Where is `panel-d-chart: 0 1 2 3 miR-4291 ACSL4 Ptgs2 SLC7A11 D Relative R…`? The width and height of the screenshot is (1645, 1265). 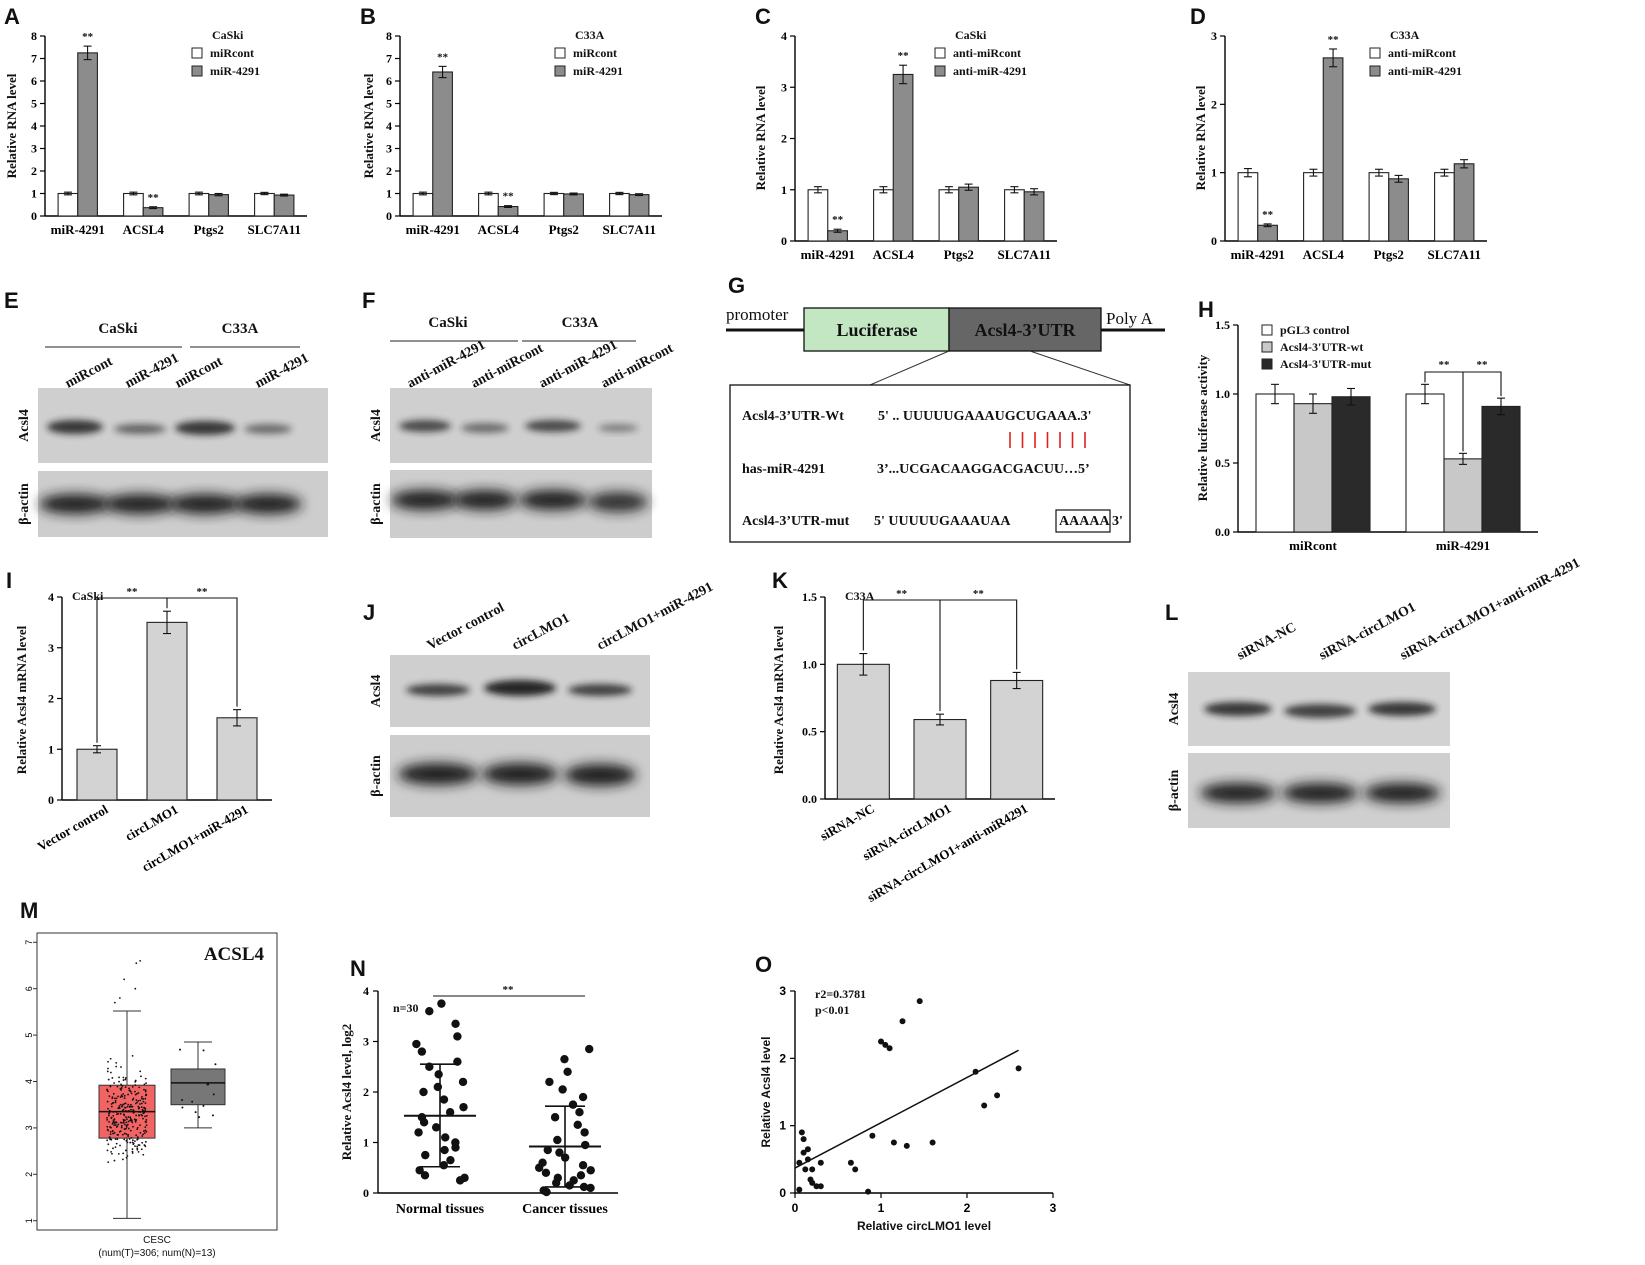 panel-d-chart: 0 1 2 3 miR-4291 ACSL4 Ptgs2 SLC7A11 D Relative R… is located at coordinates (1338, 133).